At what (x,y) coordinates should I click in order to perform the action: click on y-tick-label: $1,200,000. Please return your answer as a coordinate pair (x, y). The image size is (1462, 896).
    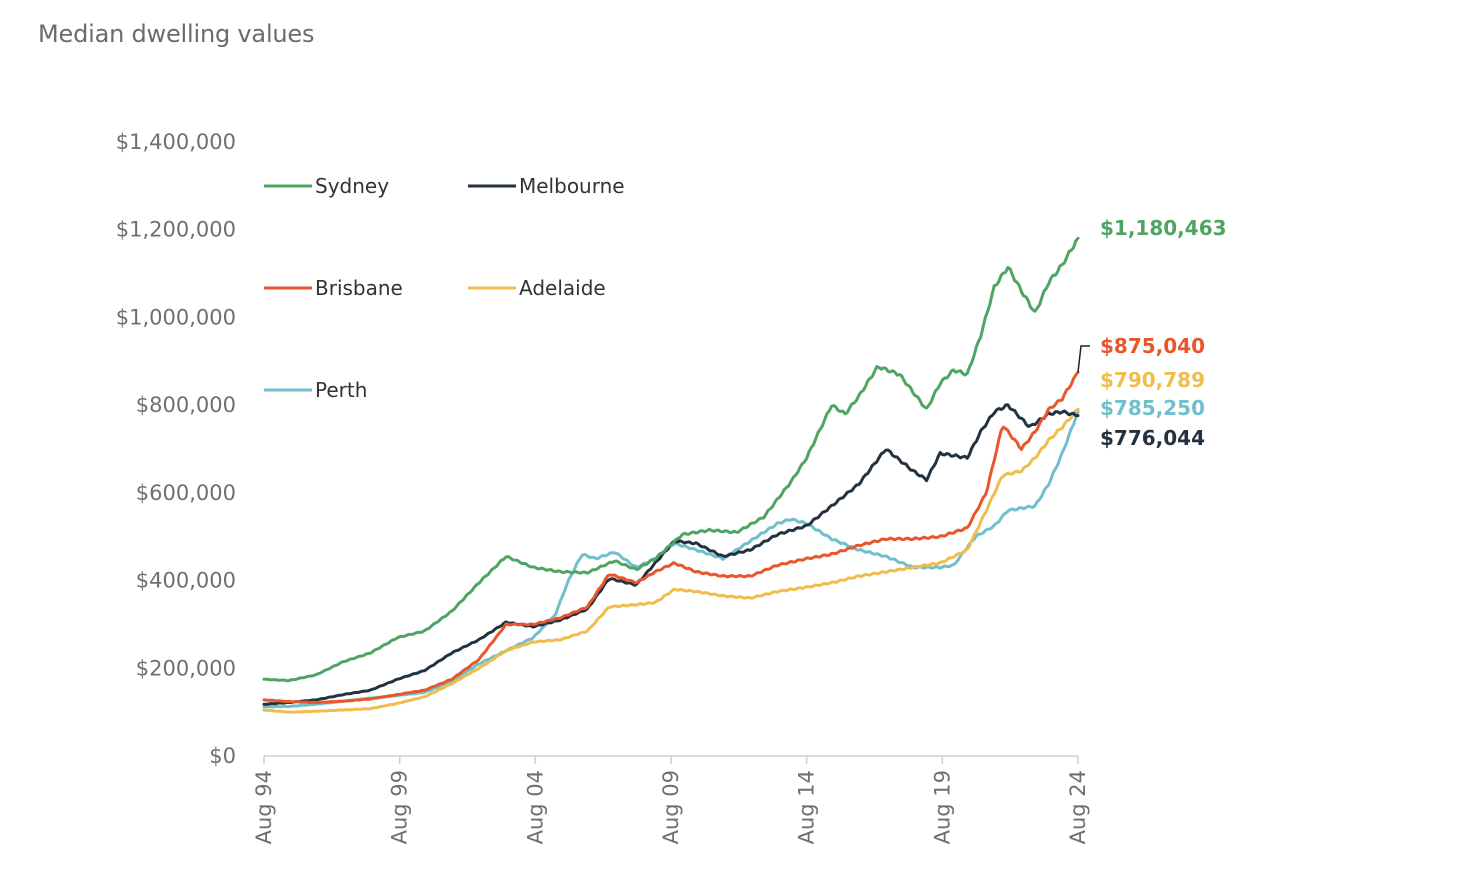
    Looking at the image, I should click on (176, 230).